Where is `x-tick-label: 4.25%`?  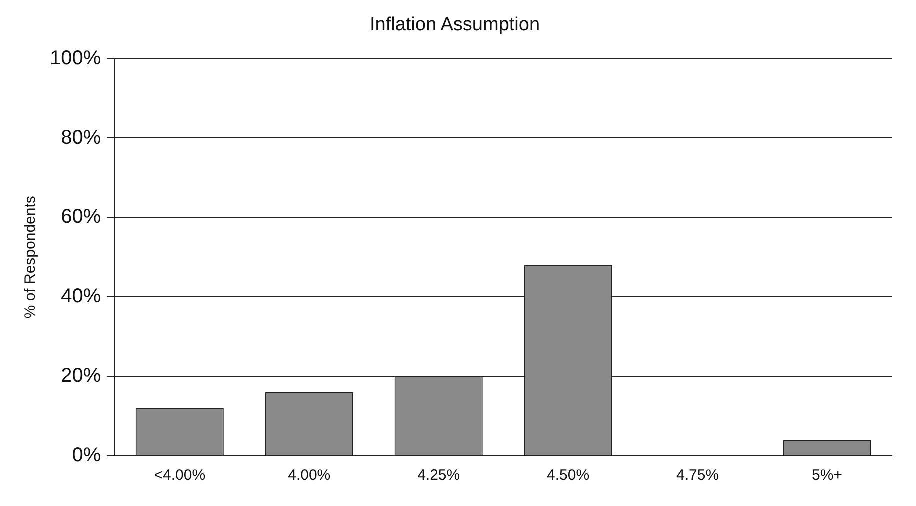 x-tick-label: 4.25% is located at coordinates (439, 475).